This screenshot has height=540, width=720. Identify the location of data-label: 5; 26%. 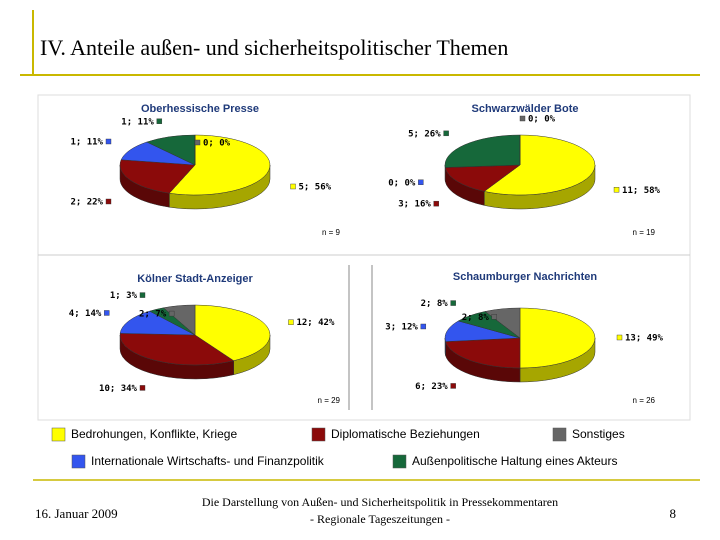
(424, 134).